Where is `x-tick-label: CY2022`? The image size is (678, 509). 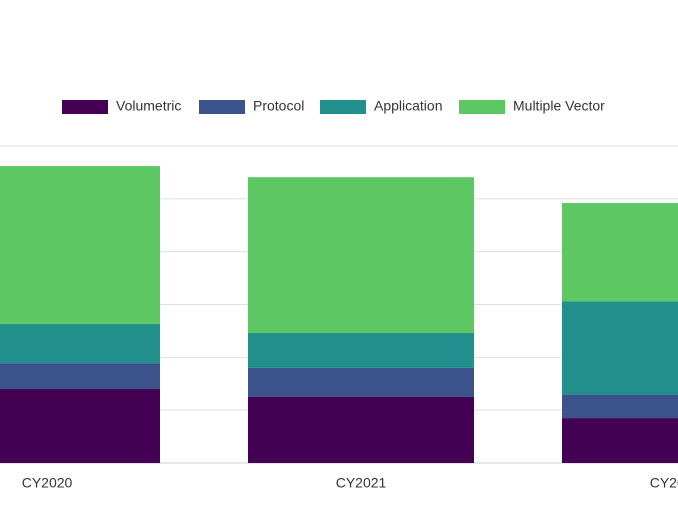
x-tick-label: CY2022 is located at coordinates (664, 483).